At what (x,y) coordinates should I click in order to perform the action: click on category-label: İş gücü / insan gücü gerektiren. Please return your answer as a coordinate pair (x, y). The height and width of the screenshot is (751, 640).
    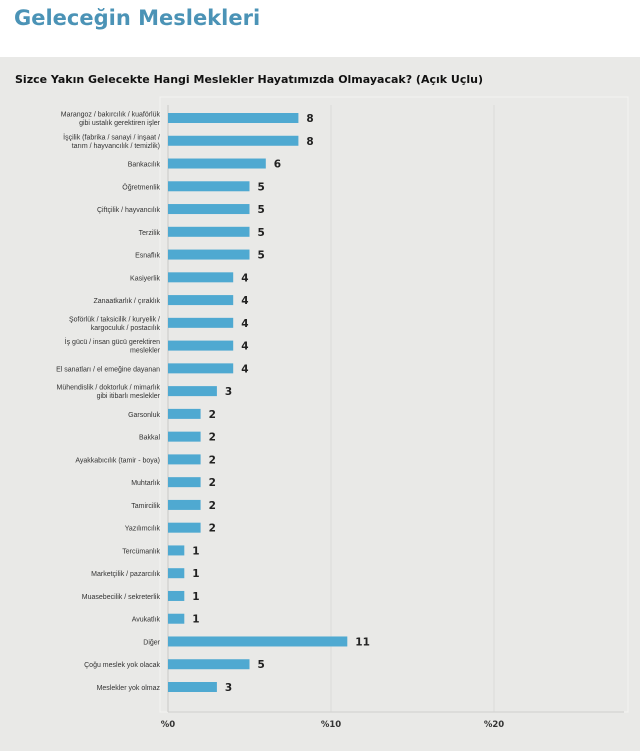
    Looking at the image, I should click on (112, 341).